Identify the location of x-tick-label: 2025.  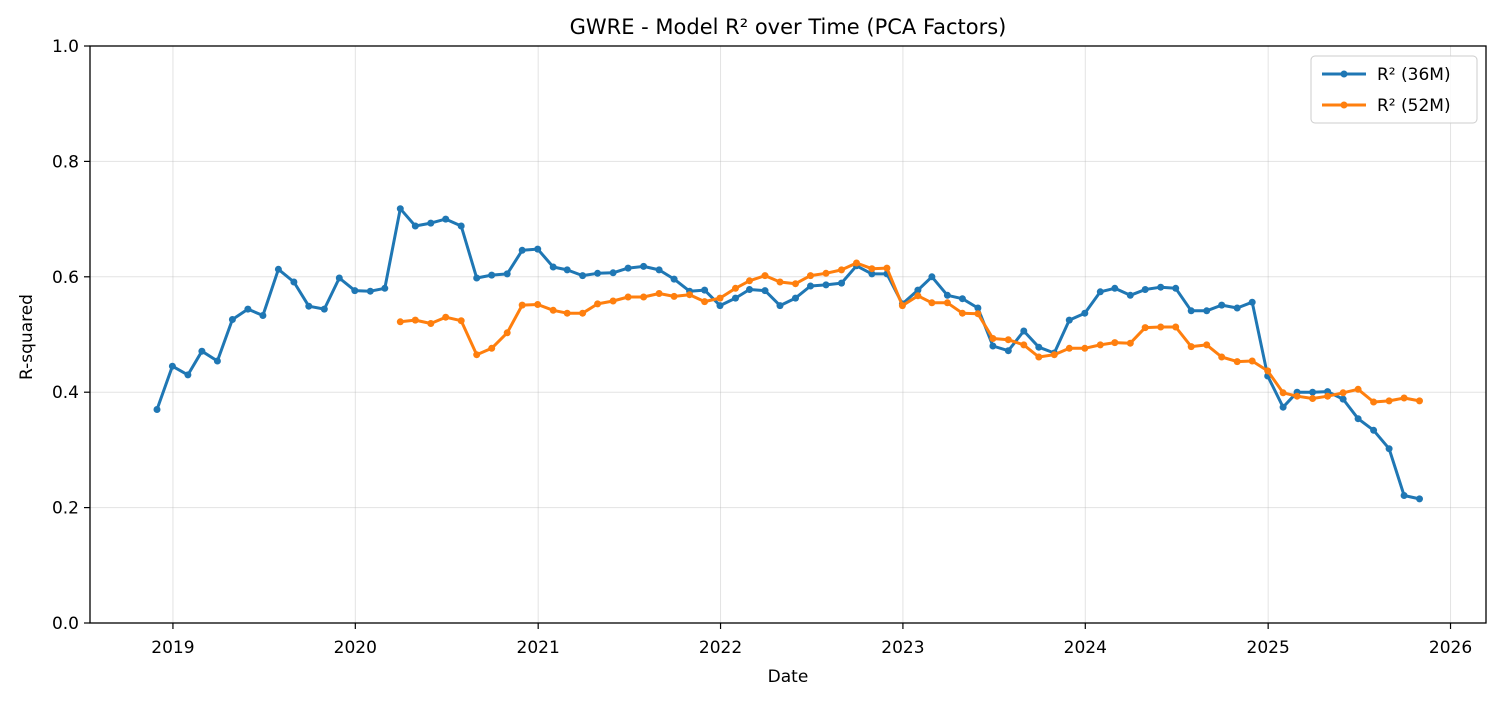
(1268, 648).